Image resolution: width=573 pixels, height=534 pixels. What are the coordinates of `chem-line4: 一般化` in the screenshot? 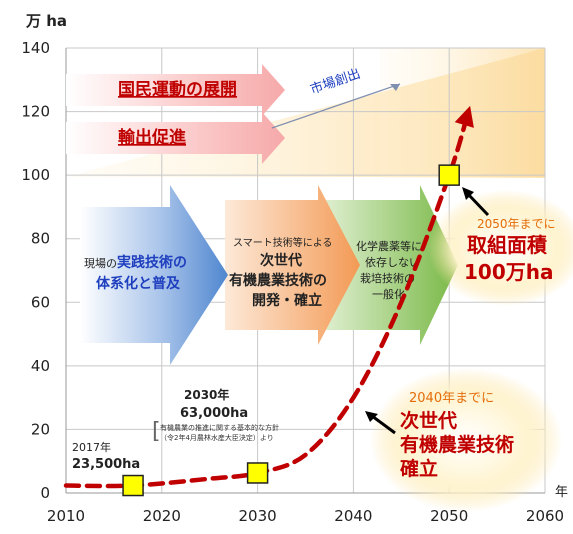 It's located at (388, 294).